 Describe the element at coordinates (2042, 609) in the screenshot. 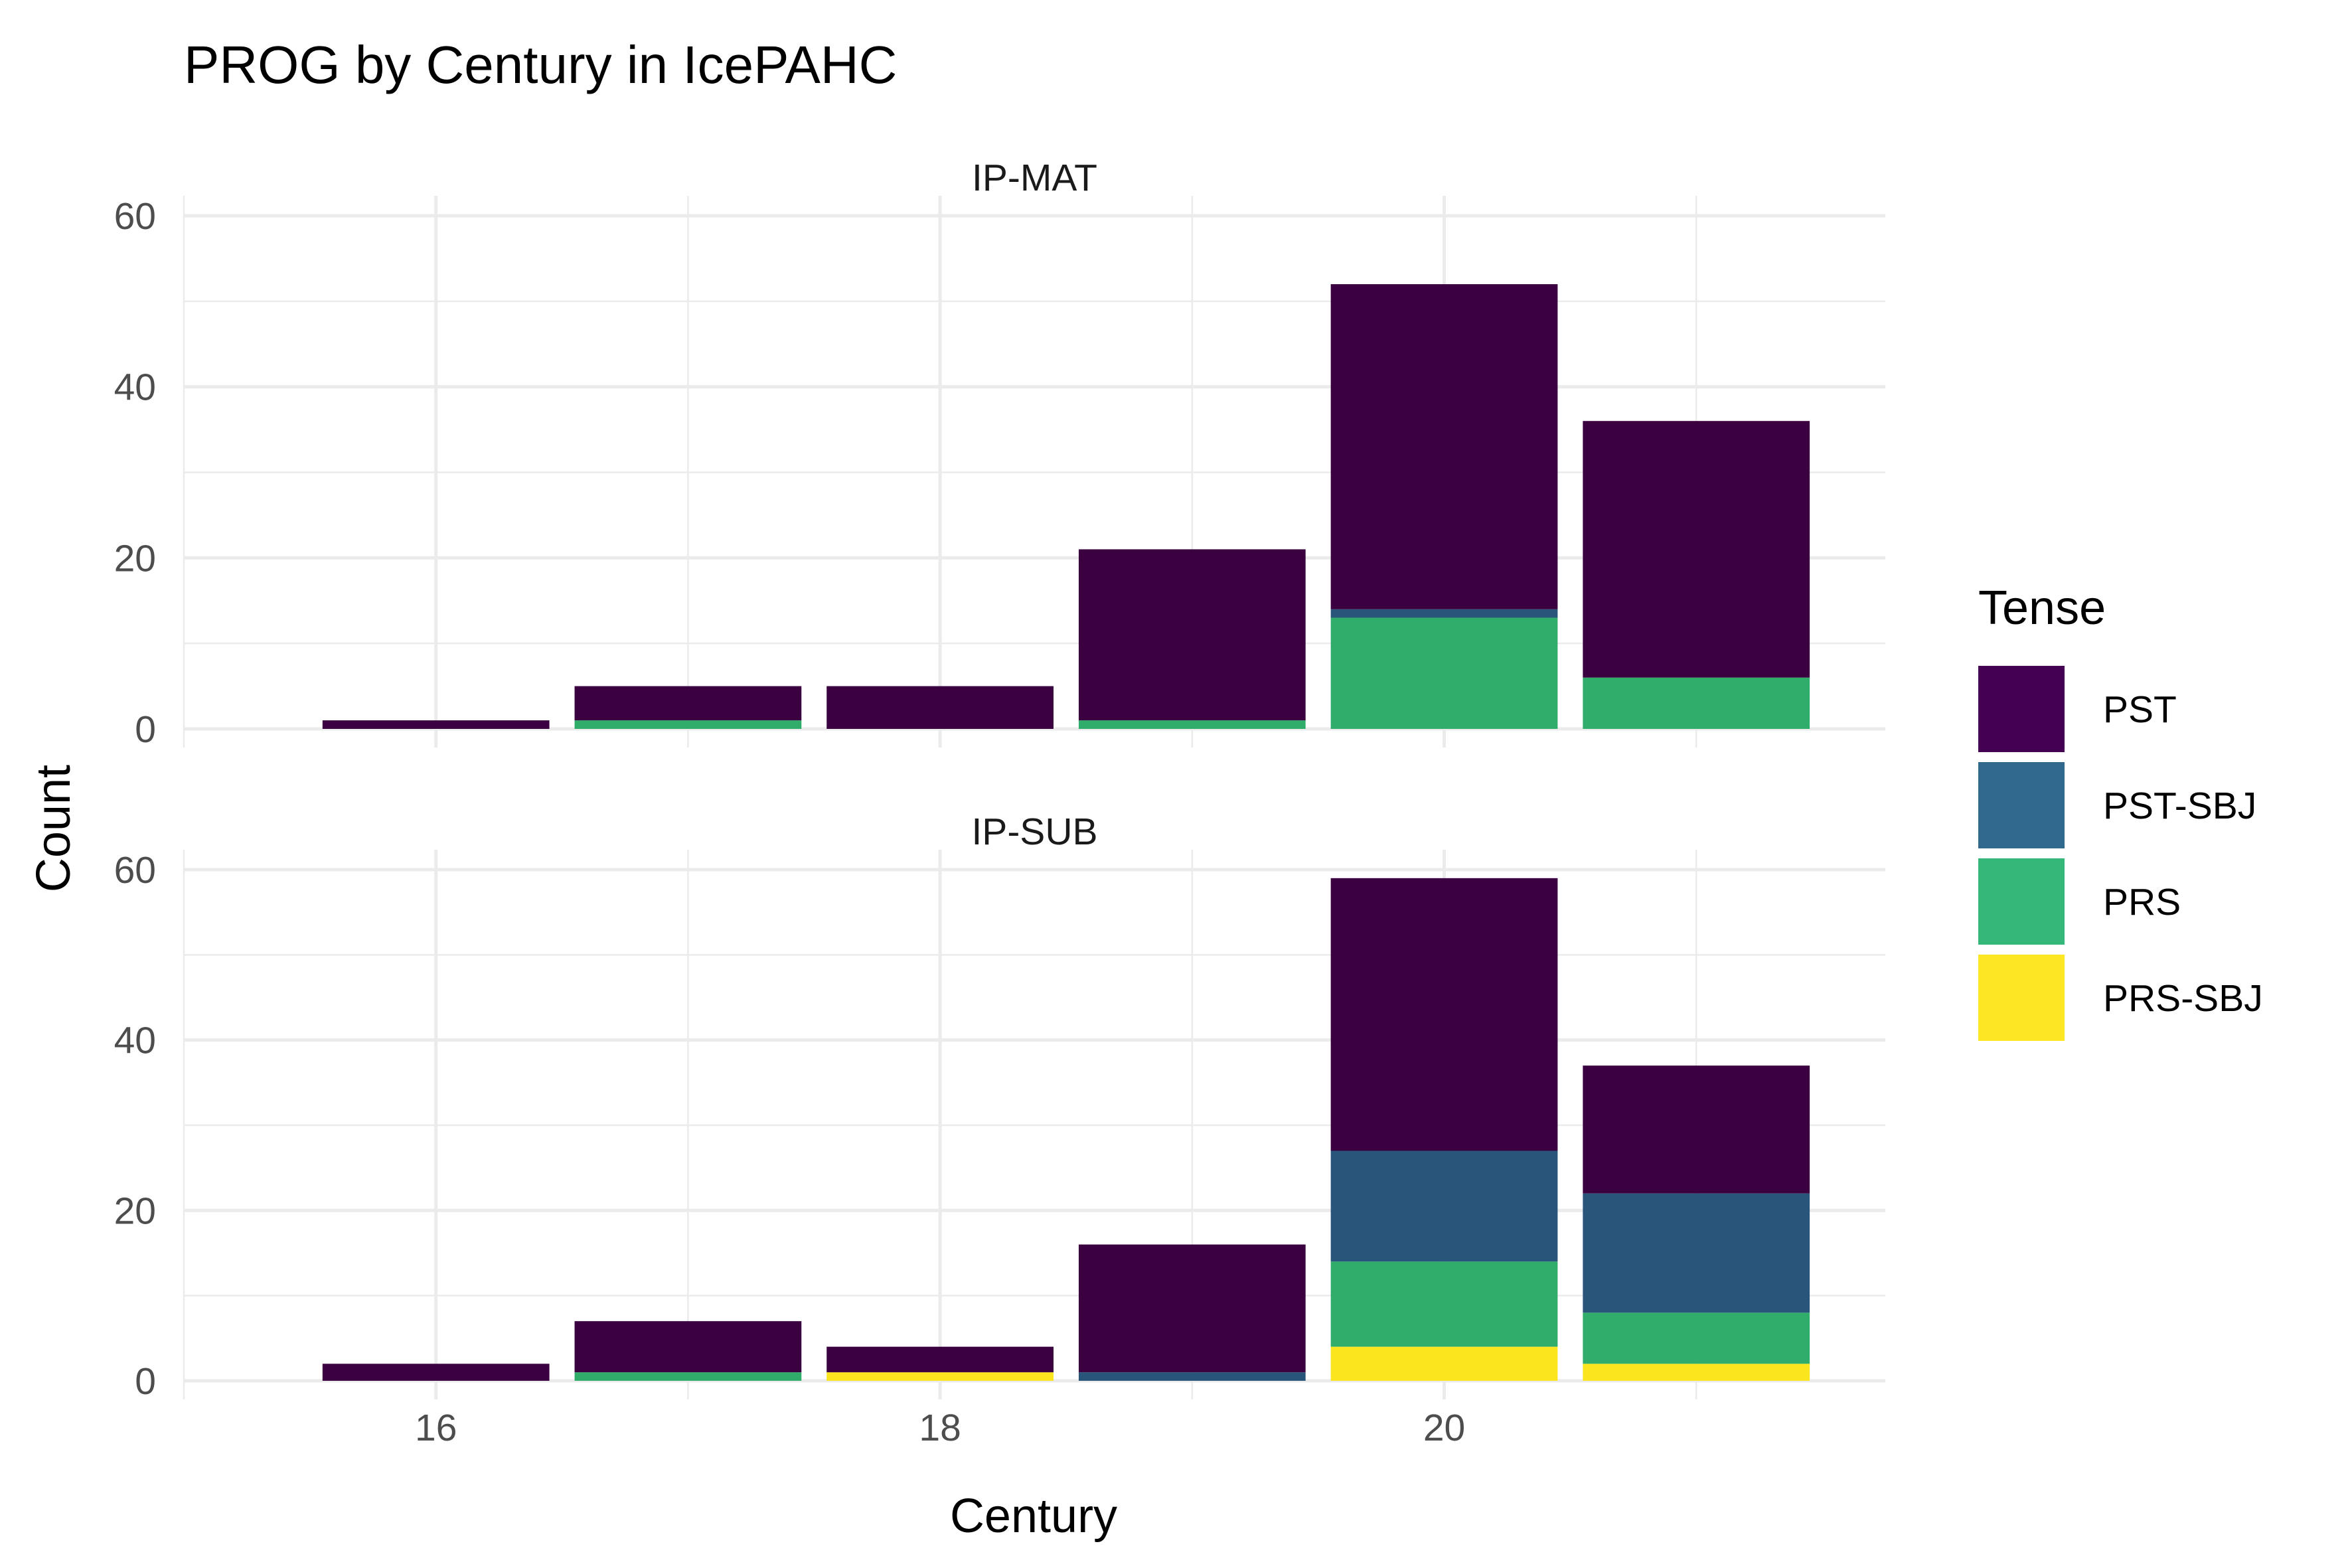

I see `legend-title: Tense` at that location.